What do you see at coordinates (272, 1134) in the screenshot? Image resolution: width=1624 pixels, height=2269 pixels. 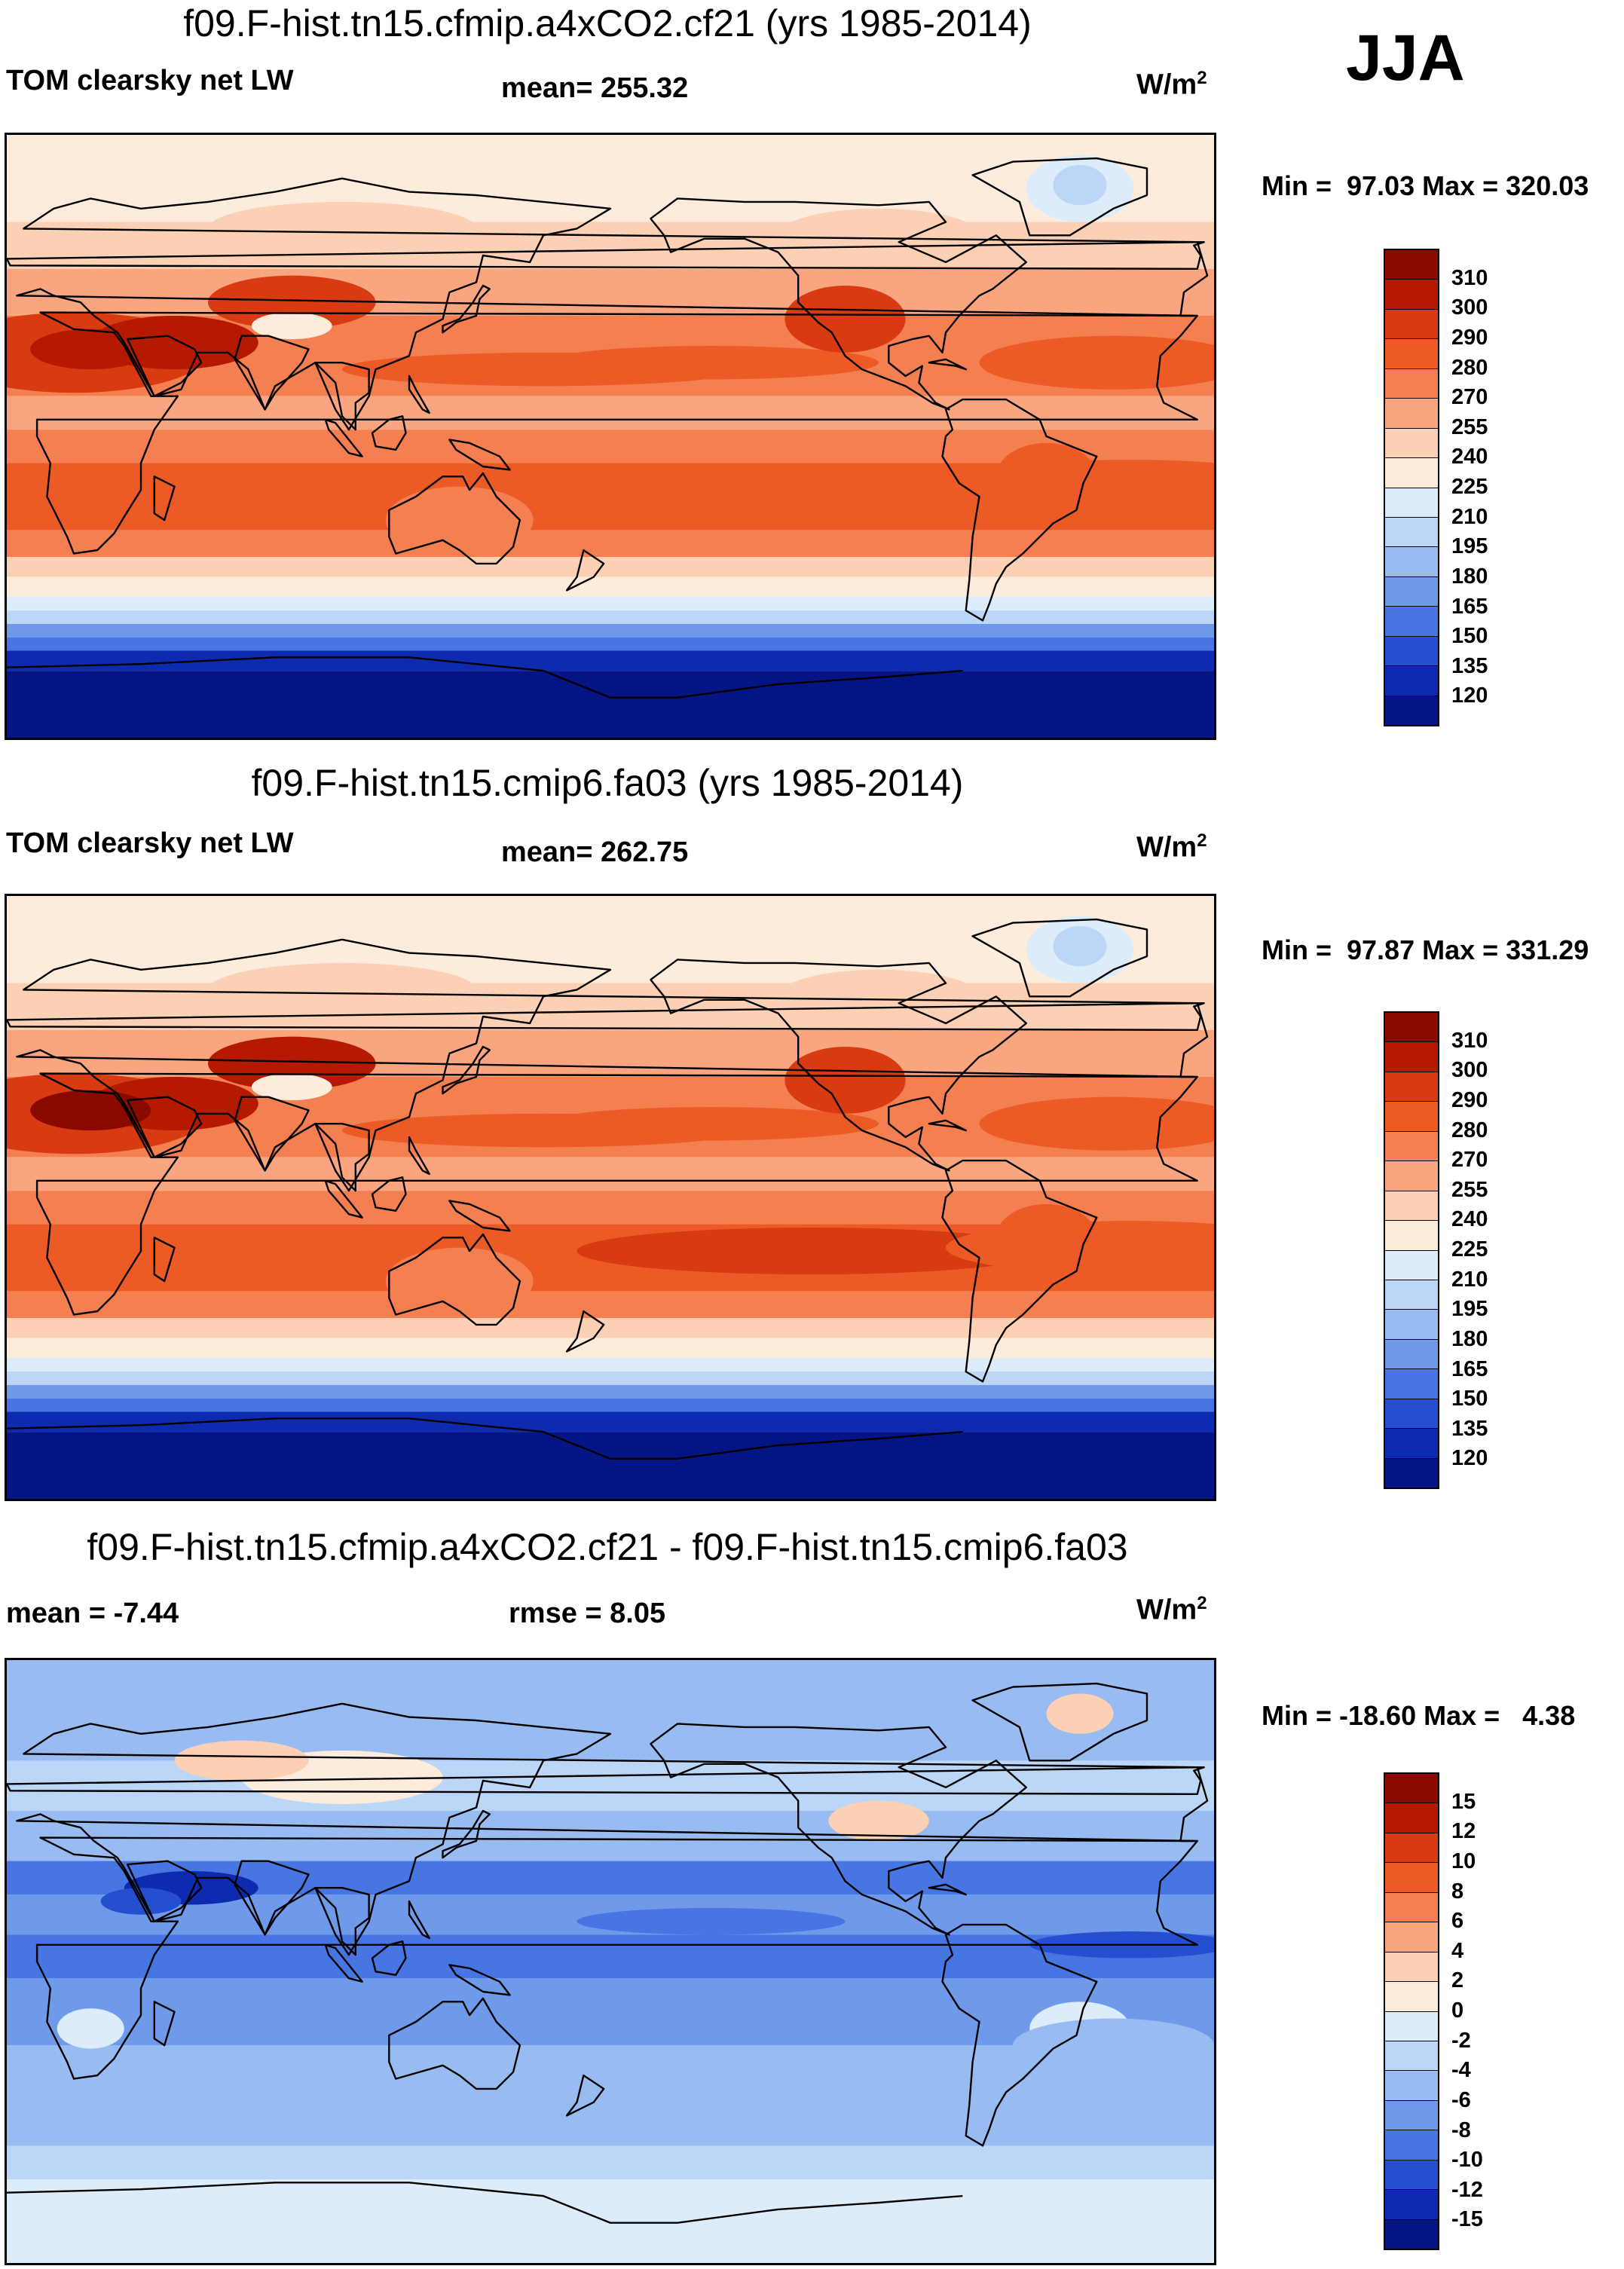 I see `coastline-india` at bounding box center [272, 1134].